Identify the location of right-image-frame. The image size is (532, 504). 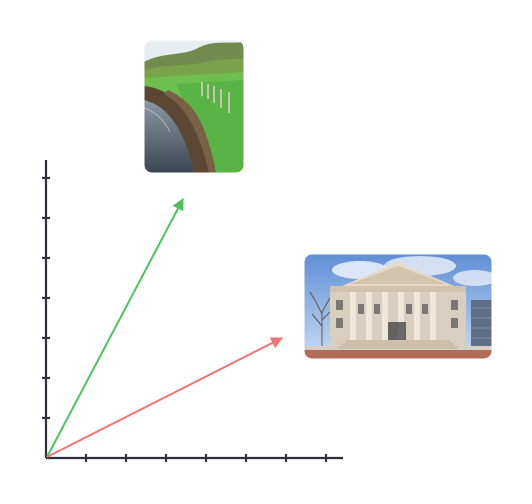
(398, 306).